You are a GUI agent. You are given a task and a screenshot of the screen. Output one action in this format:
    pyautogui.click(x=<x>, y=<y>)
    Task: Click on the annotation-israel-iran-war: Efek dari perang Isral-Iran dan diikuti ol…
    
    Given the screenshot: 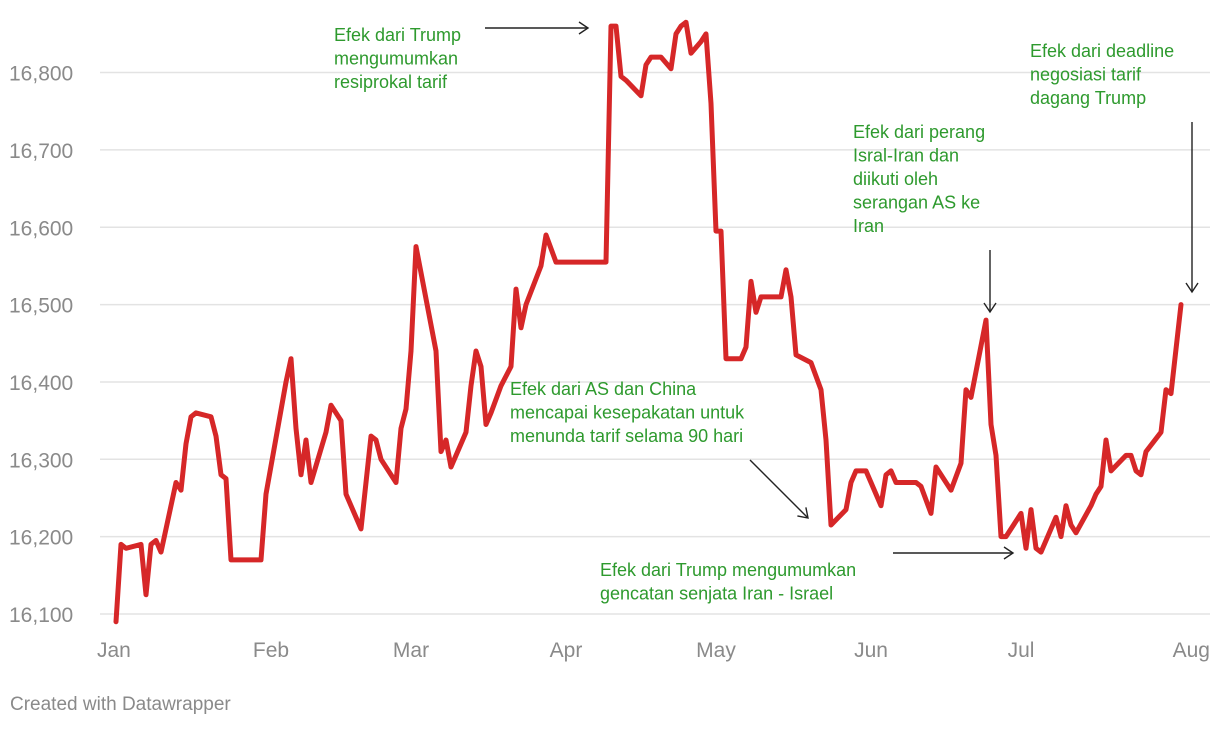 What is the action you would take?
    pyautogui.click(x=919, y=179)
    